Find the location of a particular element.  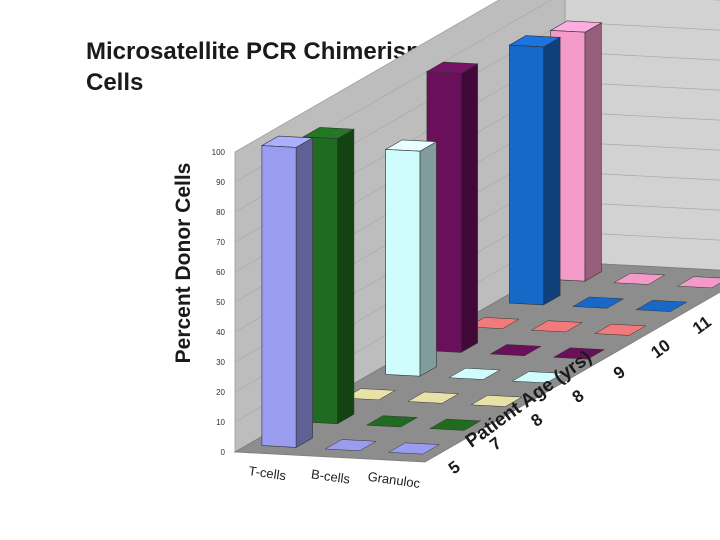

y-tick-label: 20 is located at coordinates (220, 392).